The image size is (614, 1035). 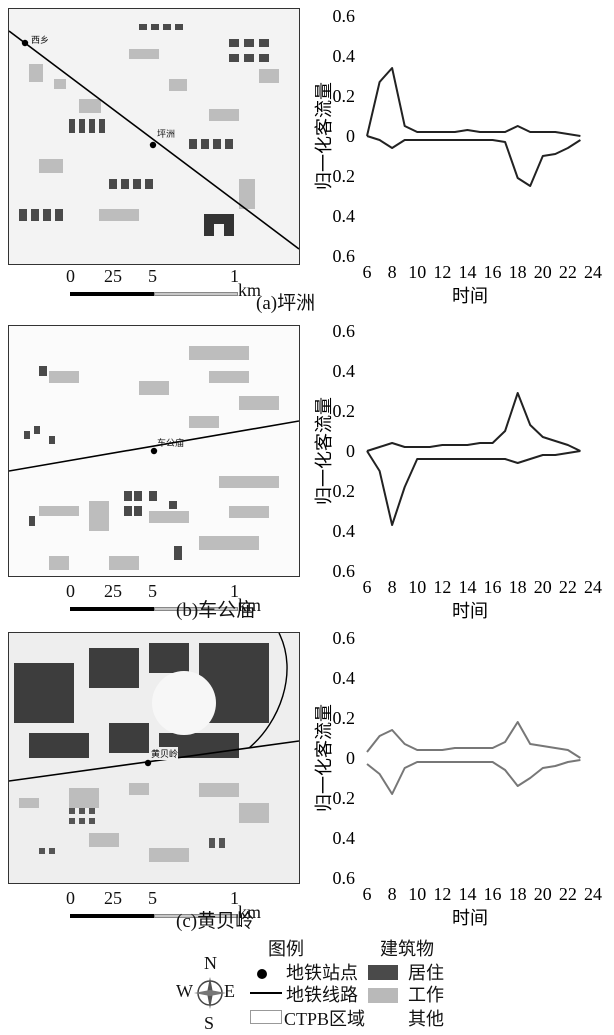 What do you see at coordinates (383, 995) in the screenshot?
I see `work-swatch` at bounding box center [383, 995].